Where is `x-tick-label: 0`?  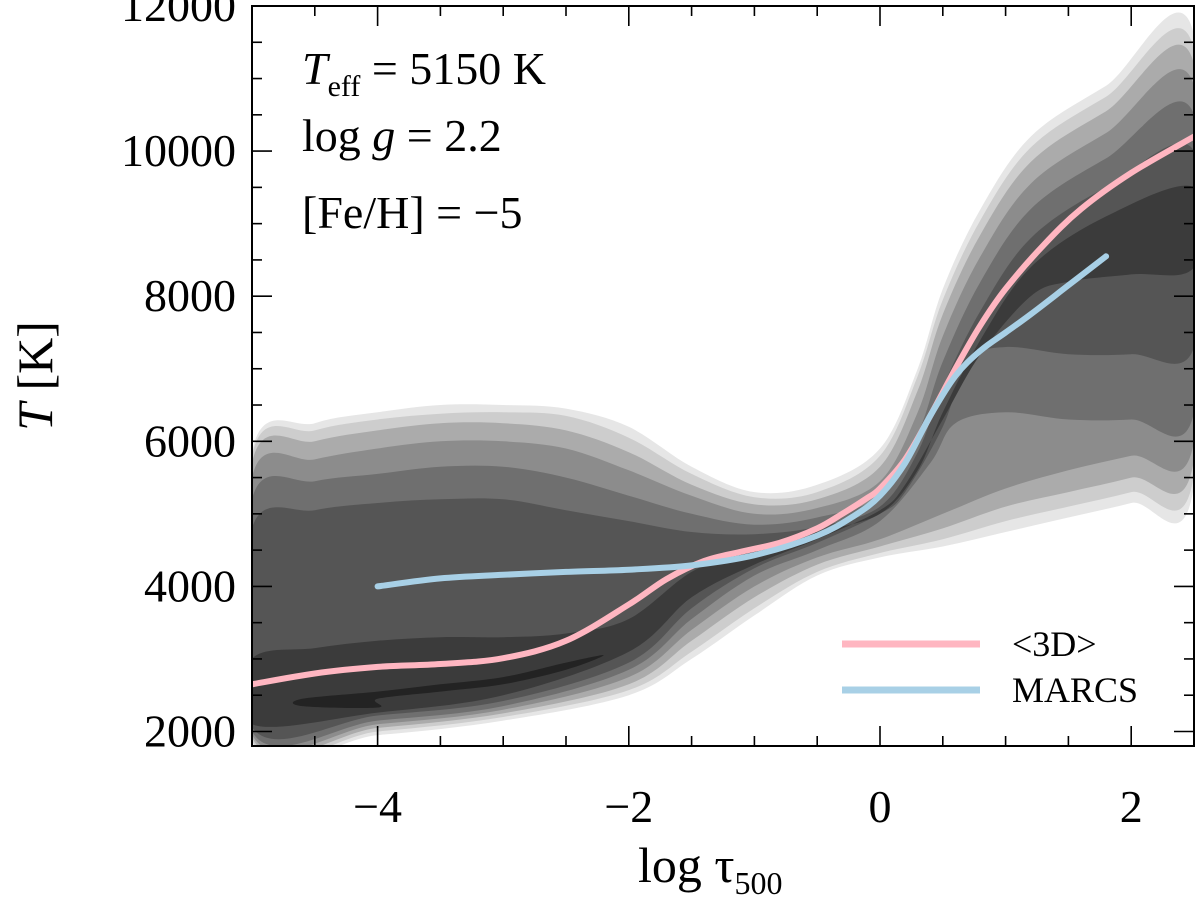
x-tick-label: 0 is located at coordinates (880, 806).